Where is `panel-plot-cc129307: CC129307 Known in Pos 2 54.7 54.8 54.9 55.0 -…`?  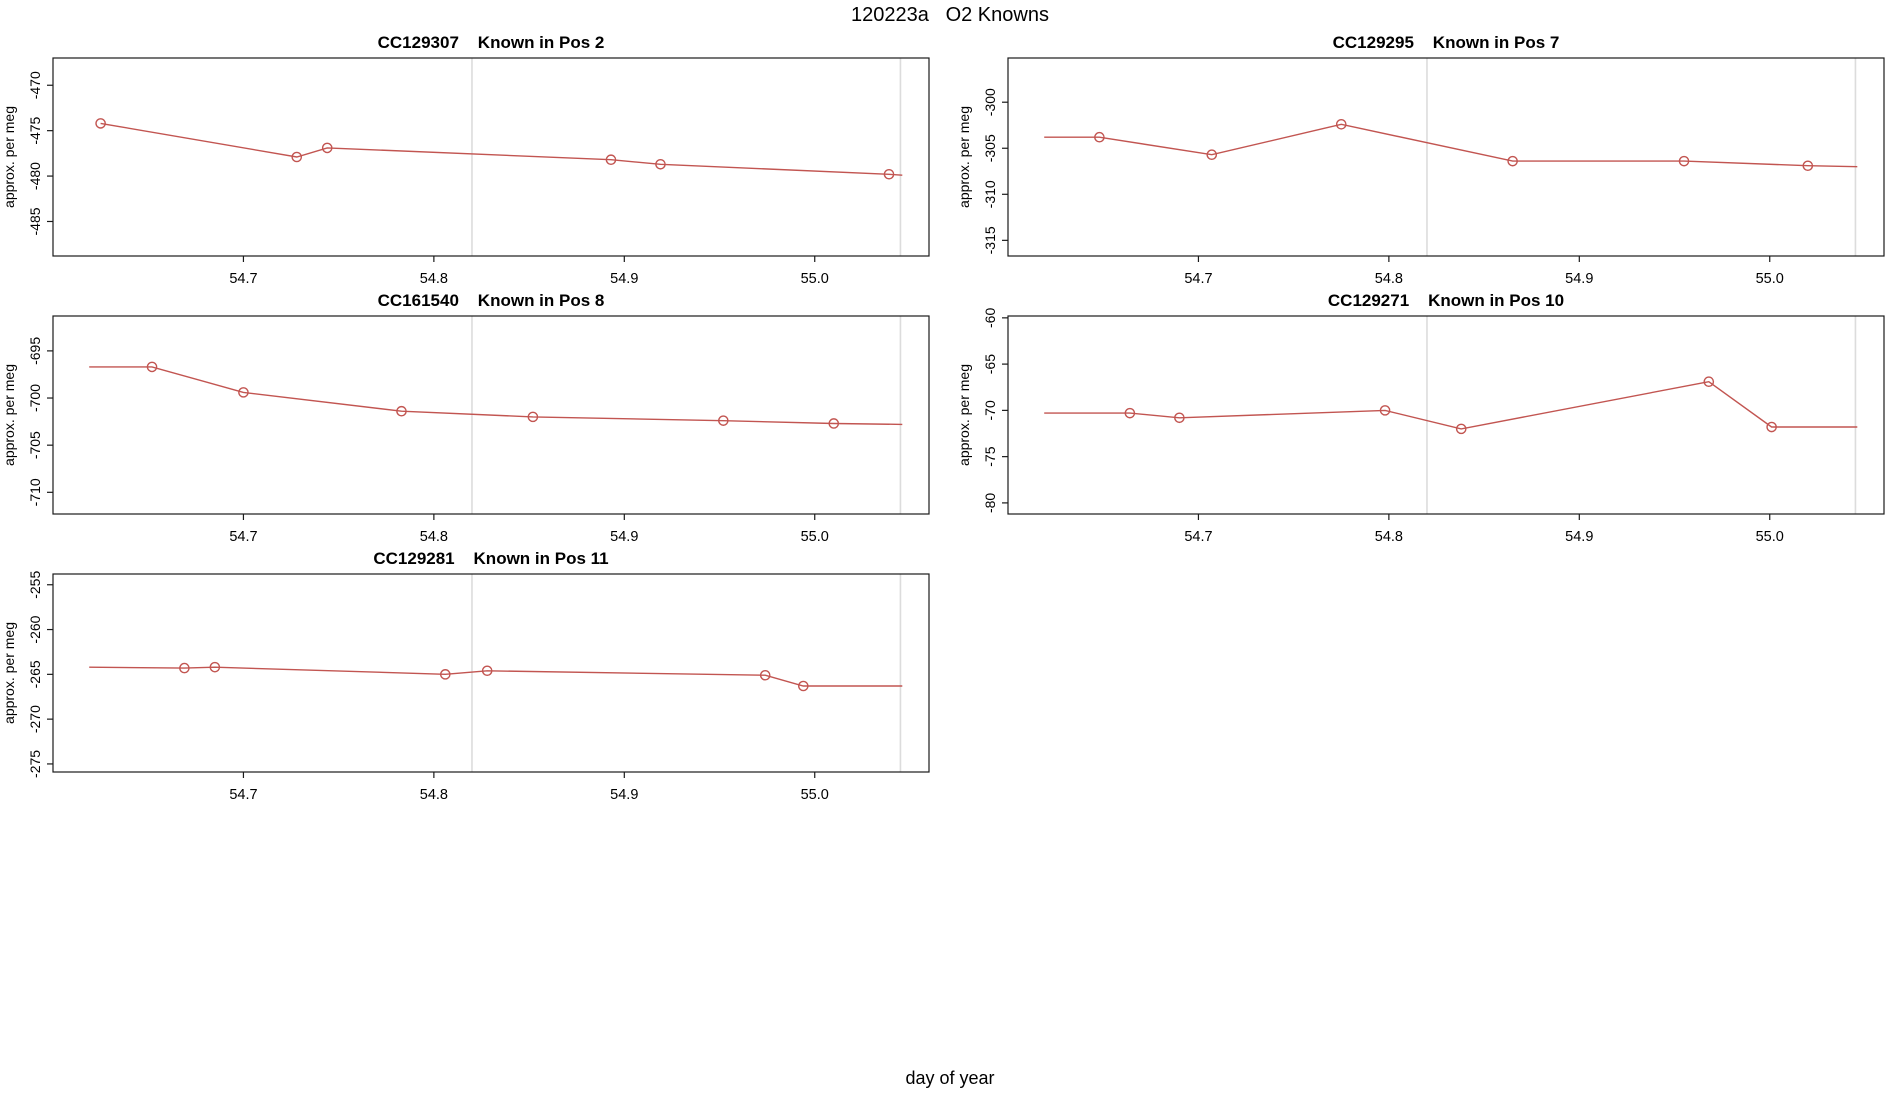 panel-plot-cc129307: CC129307 Known in Pos 2 54.7 54.8 54.9 55.0 -… is located at coordinates (465, 160).